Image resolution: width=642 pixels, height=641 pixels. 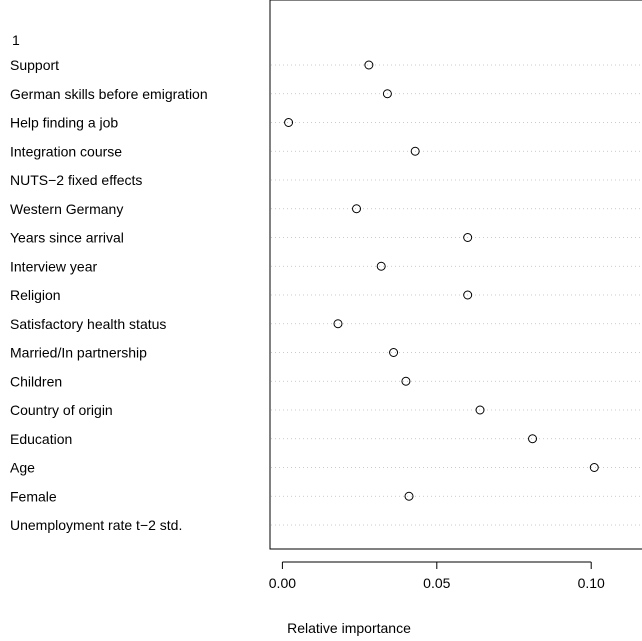 What do you see at coordinates (41, 439) in the screenshot?
I see `category-label: Education` at bounding box center [41, 439].